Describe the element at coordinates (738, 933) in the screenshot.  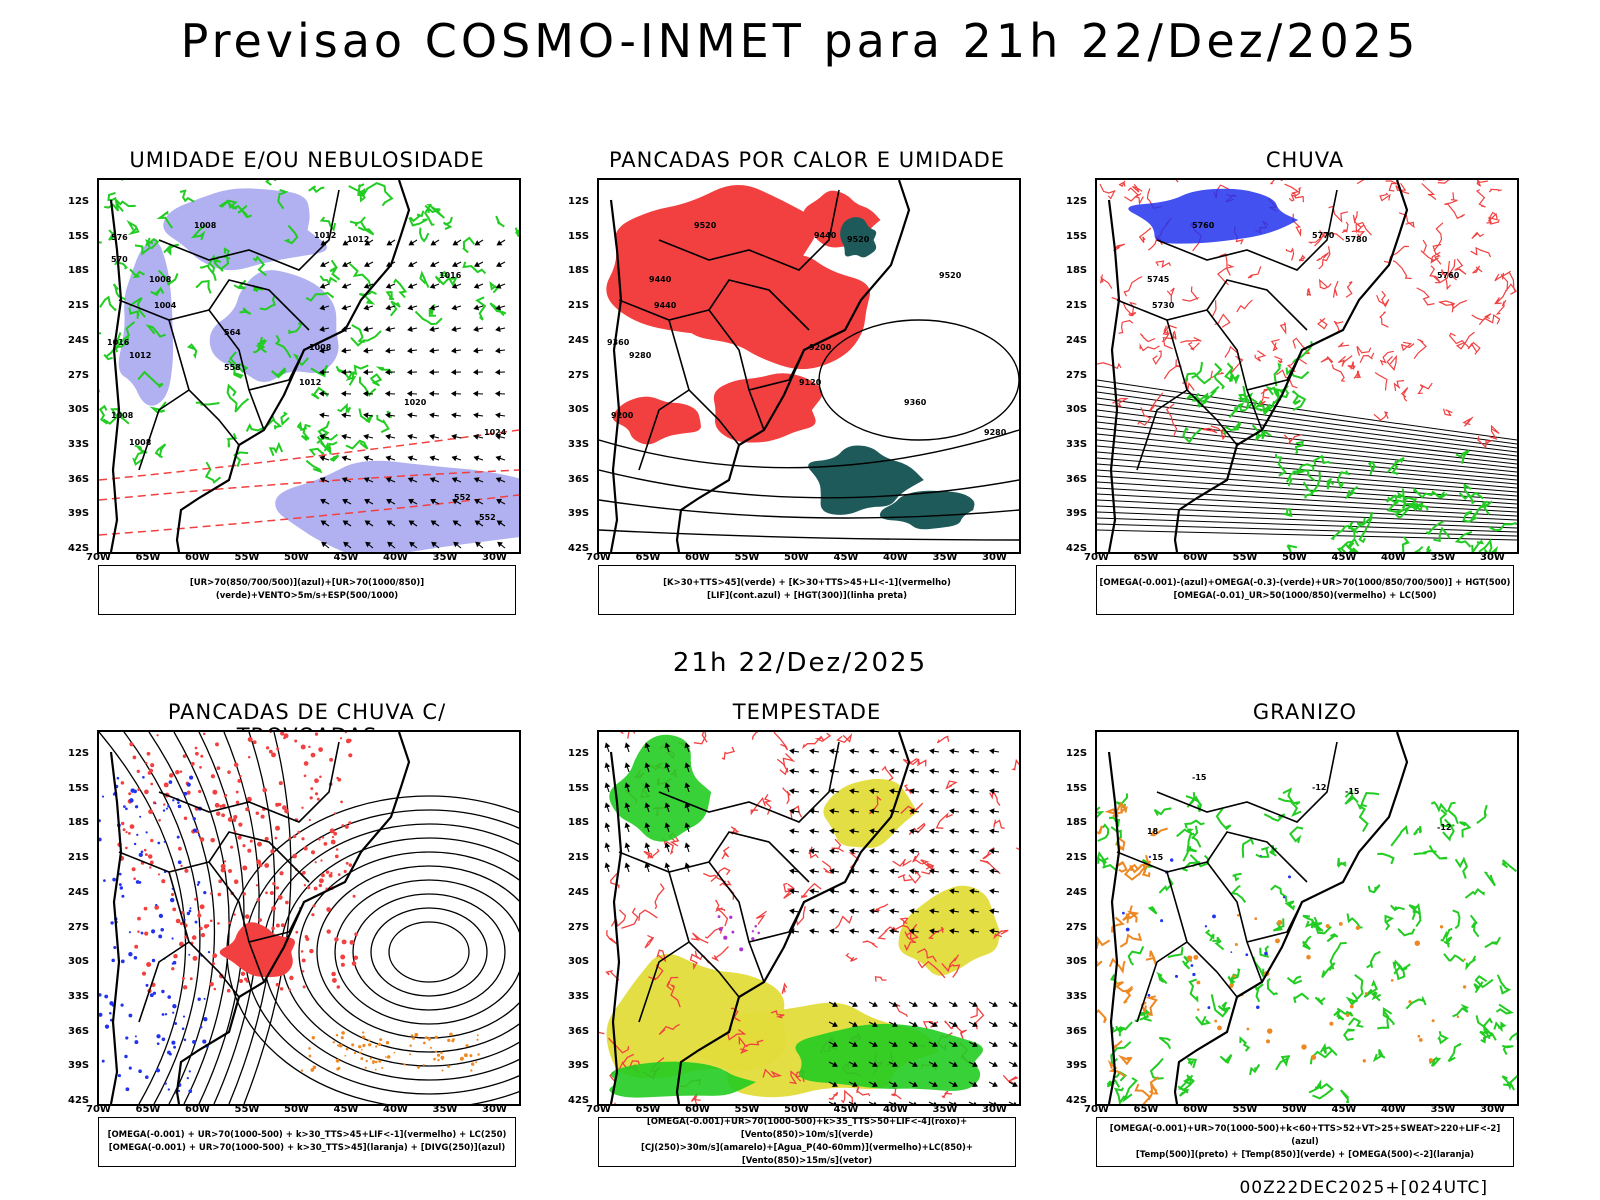
I see `severe-storm-field` at that location.